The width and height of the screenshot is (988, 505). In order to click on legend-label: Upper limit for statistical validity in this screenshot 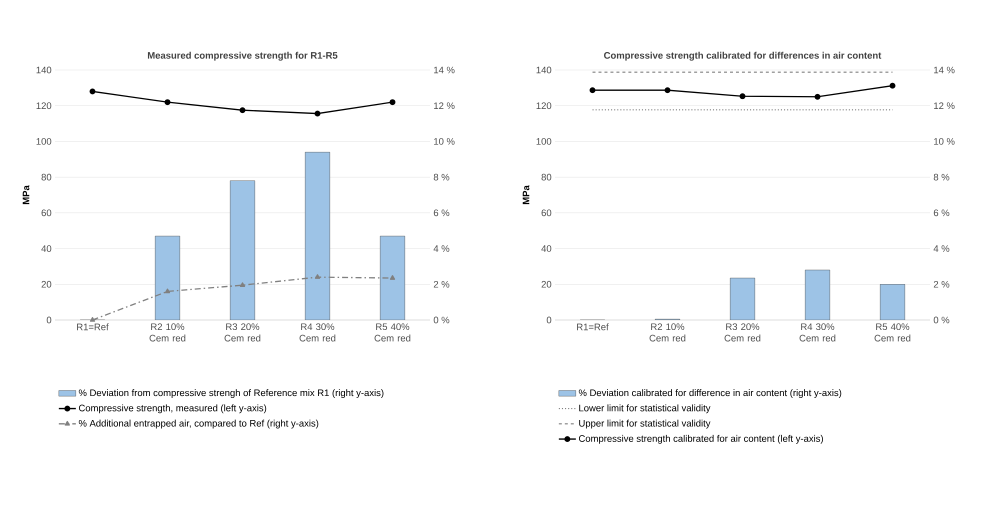, I will do `click(644, 424)`.